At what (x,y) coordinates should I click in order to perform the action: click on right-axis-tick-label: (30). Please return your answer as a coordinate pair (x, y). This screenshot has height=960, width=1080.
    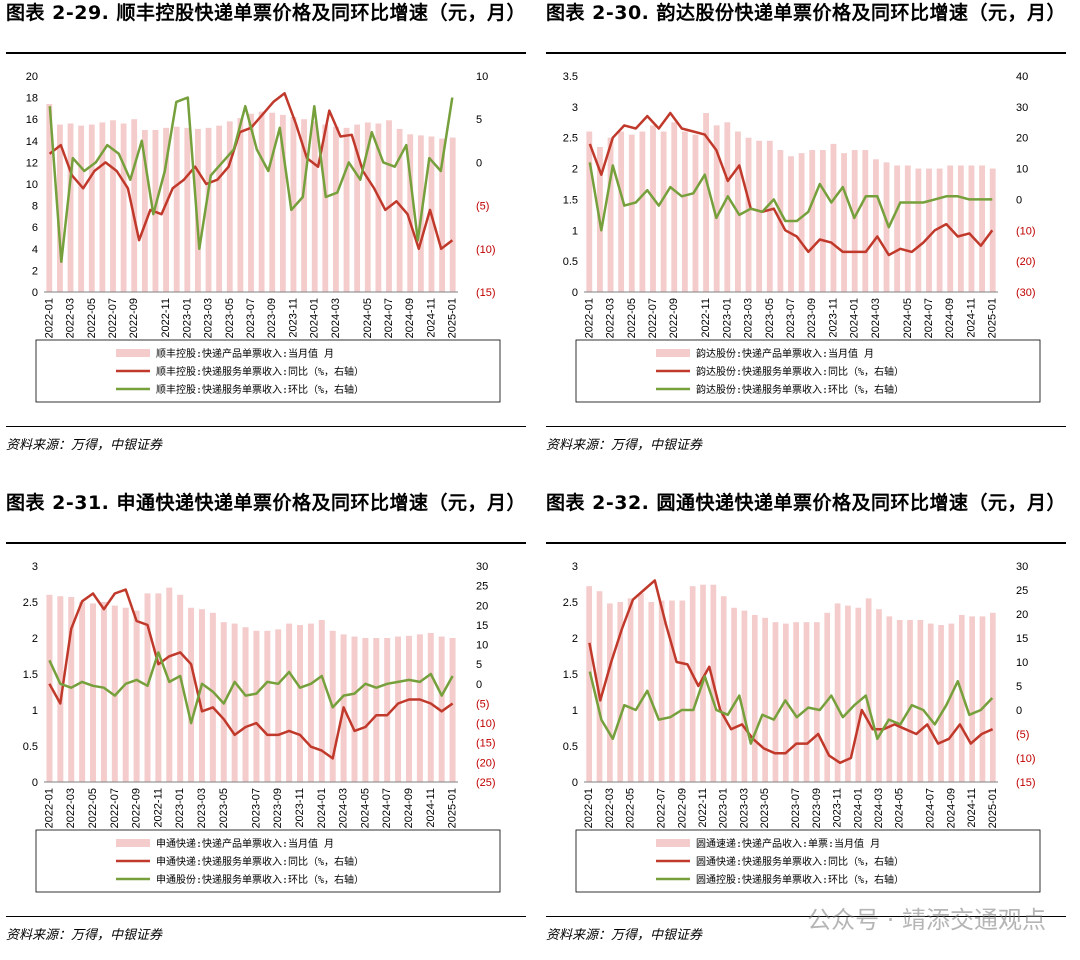
    Looking at the image, I should click on (1026, 293).